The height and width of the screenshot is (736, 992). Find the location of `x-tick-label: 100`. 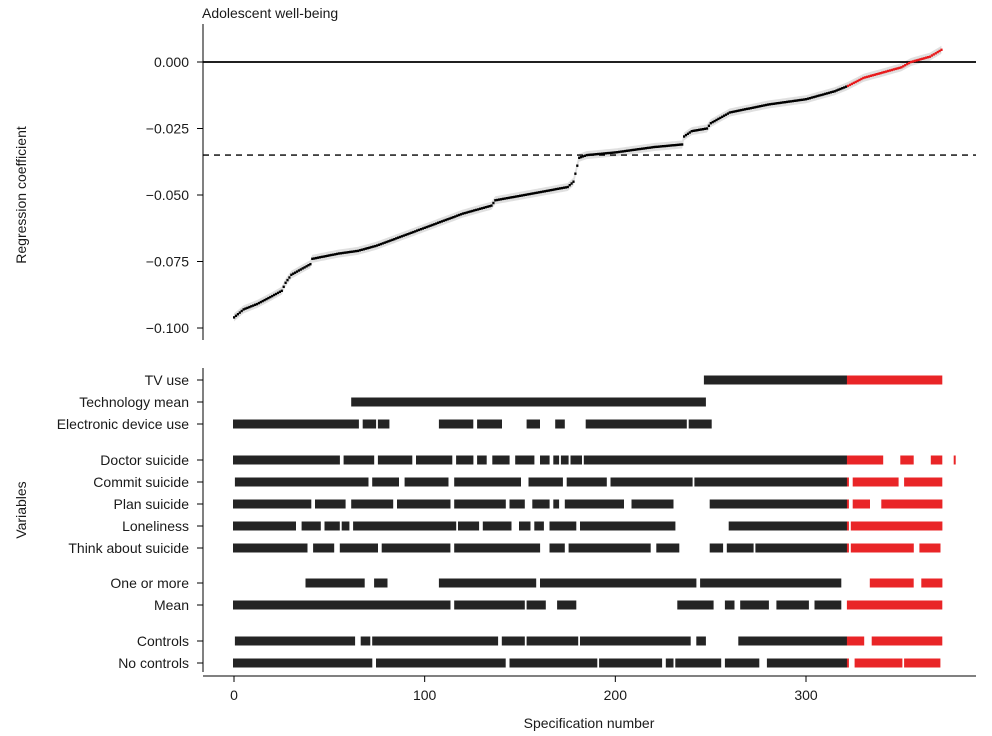

x-tick-label: 100 is located at coordinates (425, 695).